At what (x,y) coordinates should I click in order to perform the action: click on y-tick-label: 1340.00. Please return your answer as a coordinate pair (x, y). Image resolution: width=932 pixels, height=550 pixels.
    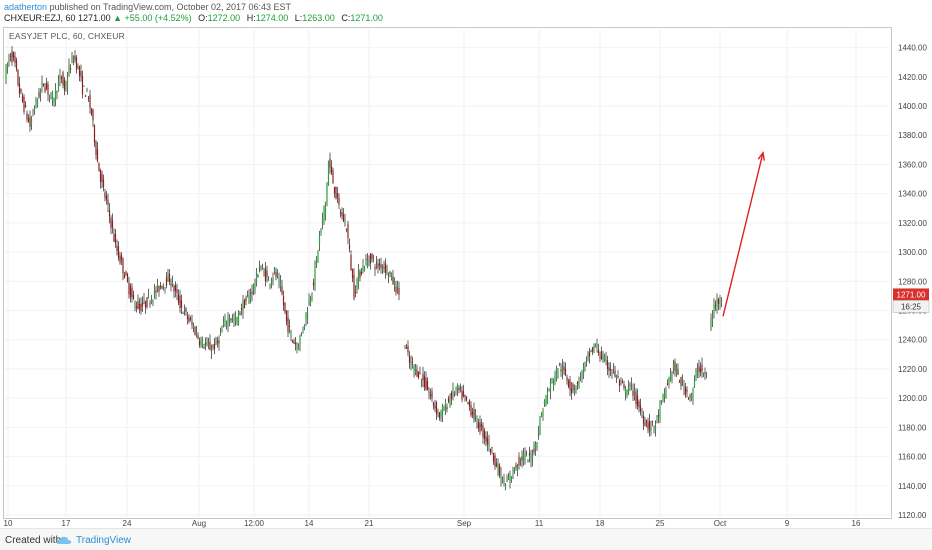
    Looking at the image, I should click on (912, 194).